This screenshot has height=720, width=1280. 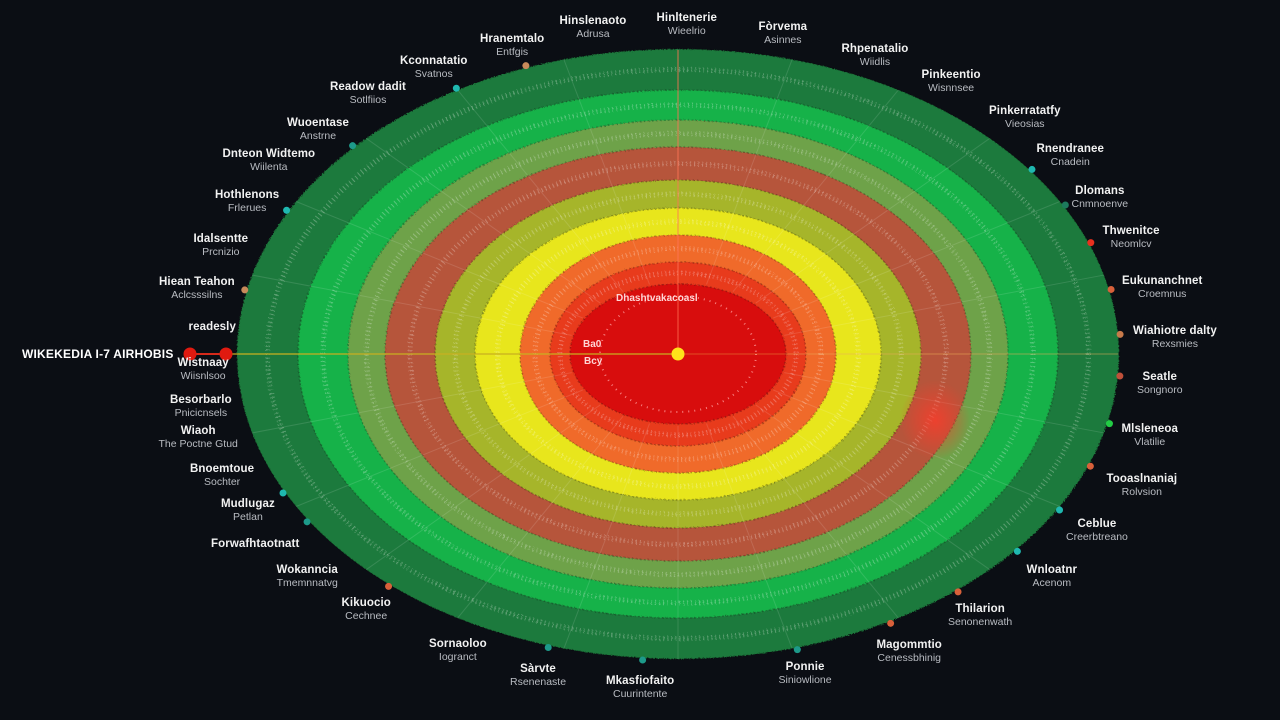 What do you see at coordinates (1025, 117) in the screenshot?
I see `ring-label: Pinkerratatfy Vieosias` at bounding box center [1025, 117].